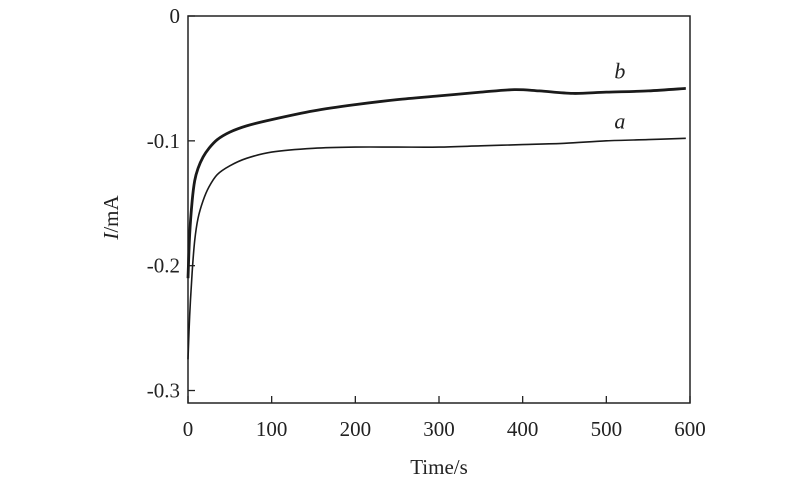 This screenshot has width=800, height=493. What do you see at coordinates (523, 429) in the screenshot?
I see `x-tick-label: 400` at bounding box center [523, 429].